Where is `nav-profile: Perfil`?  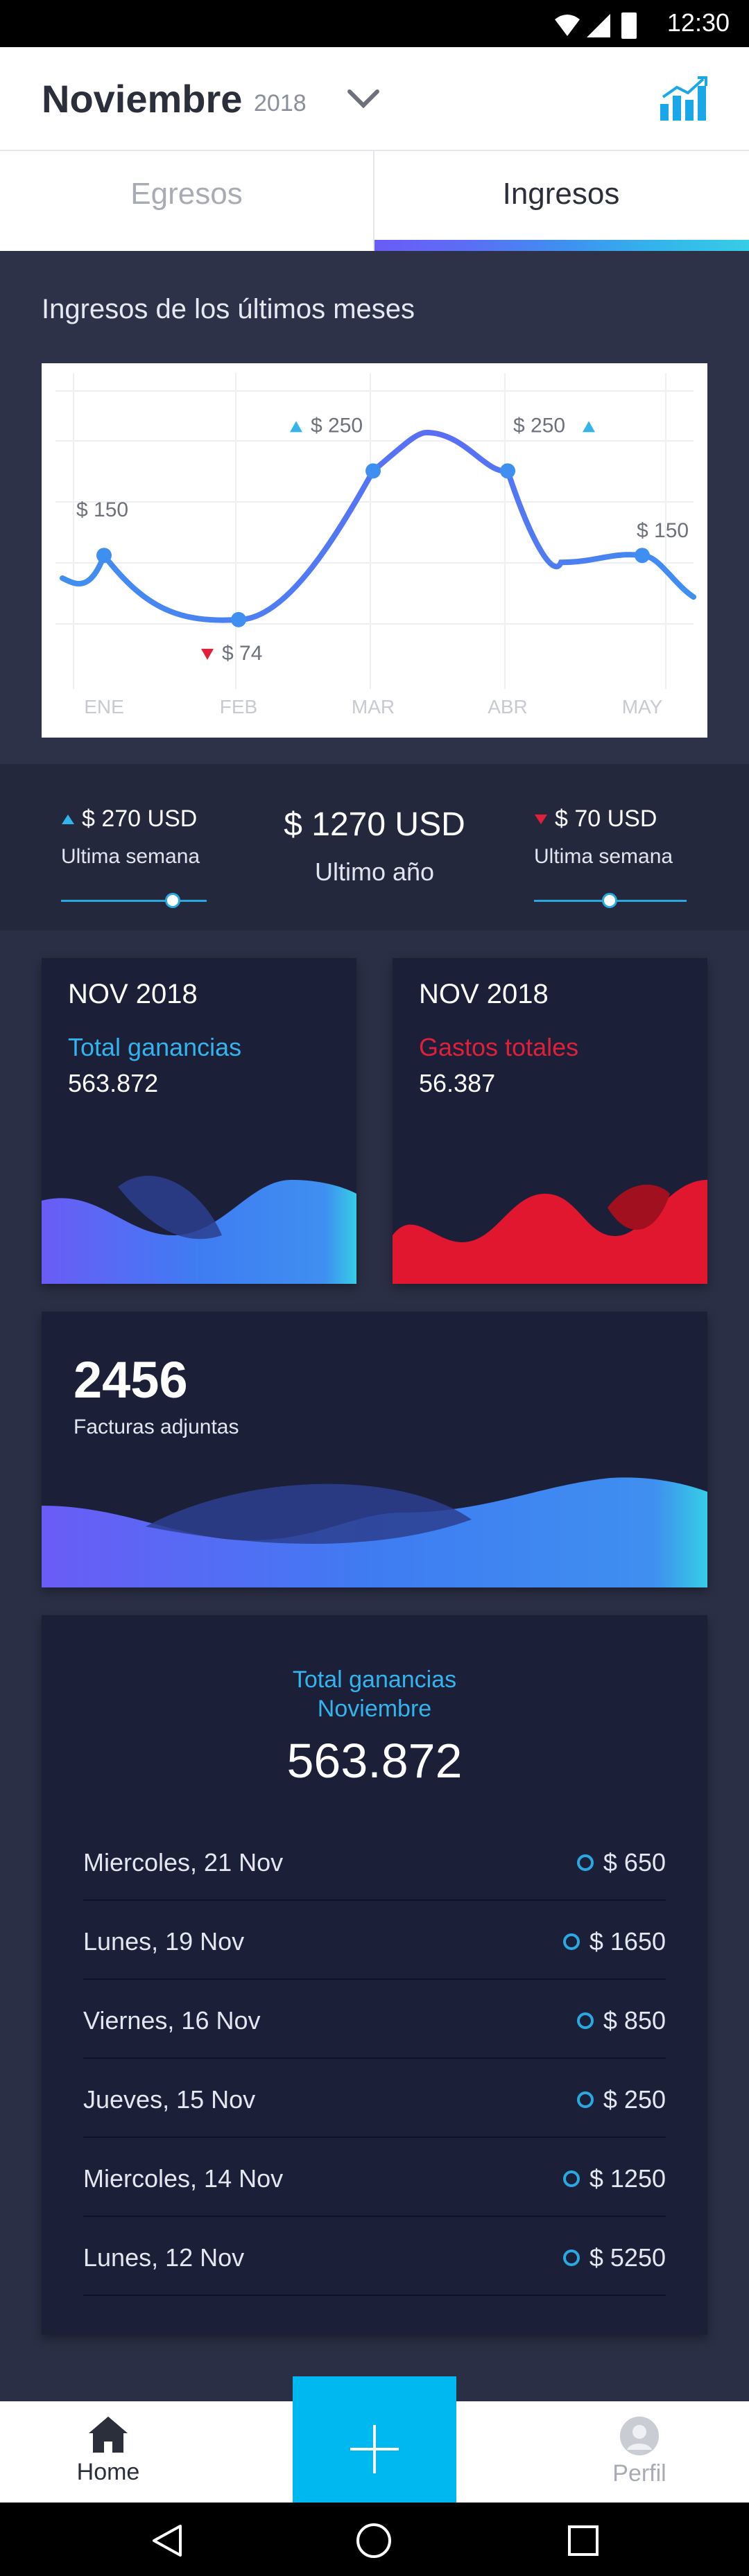
nav-profile: Perfil is located at coordinates (639, 2451).